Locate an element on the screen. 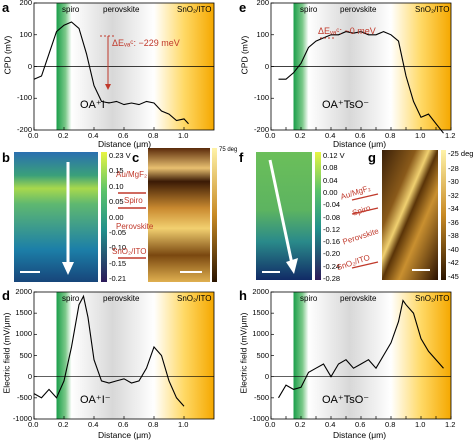 This screenshot has height=441, width=474. panel-e-ytick-label: 0 is located at coordinates (266, 66).